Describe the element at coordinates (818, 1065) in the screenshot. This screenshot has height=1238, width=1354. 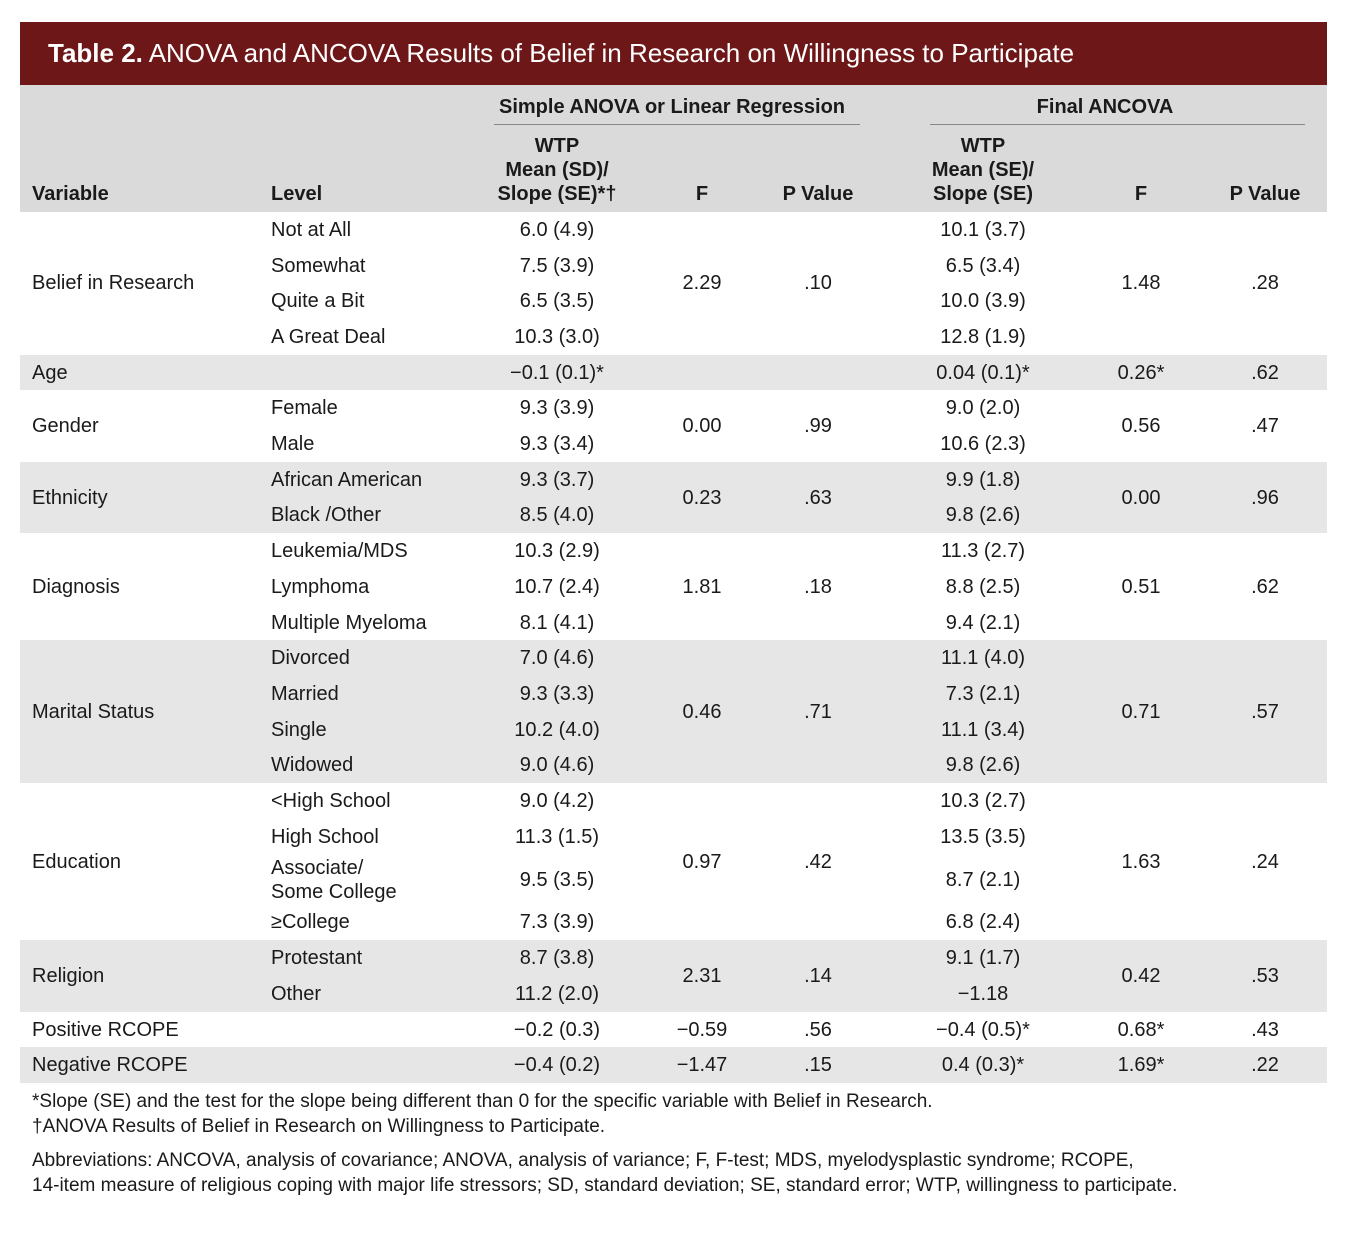
I see `stat-value: .15` at that location.